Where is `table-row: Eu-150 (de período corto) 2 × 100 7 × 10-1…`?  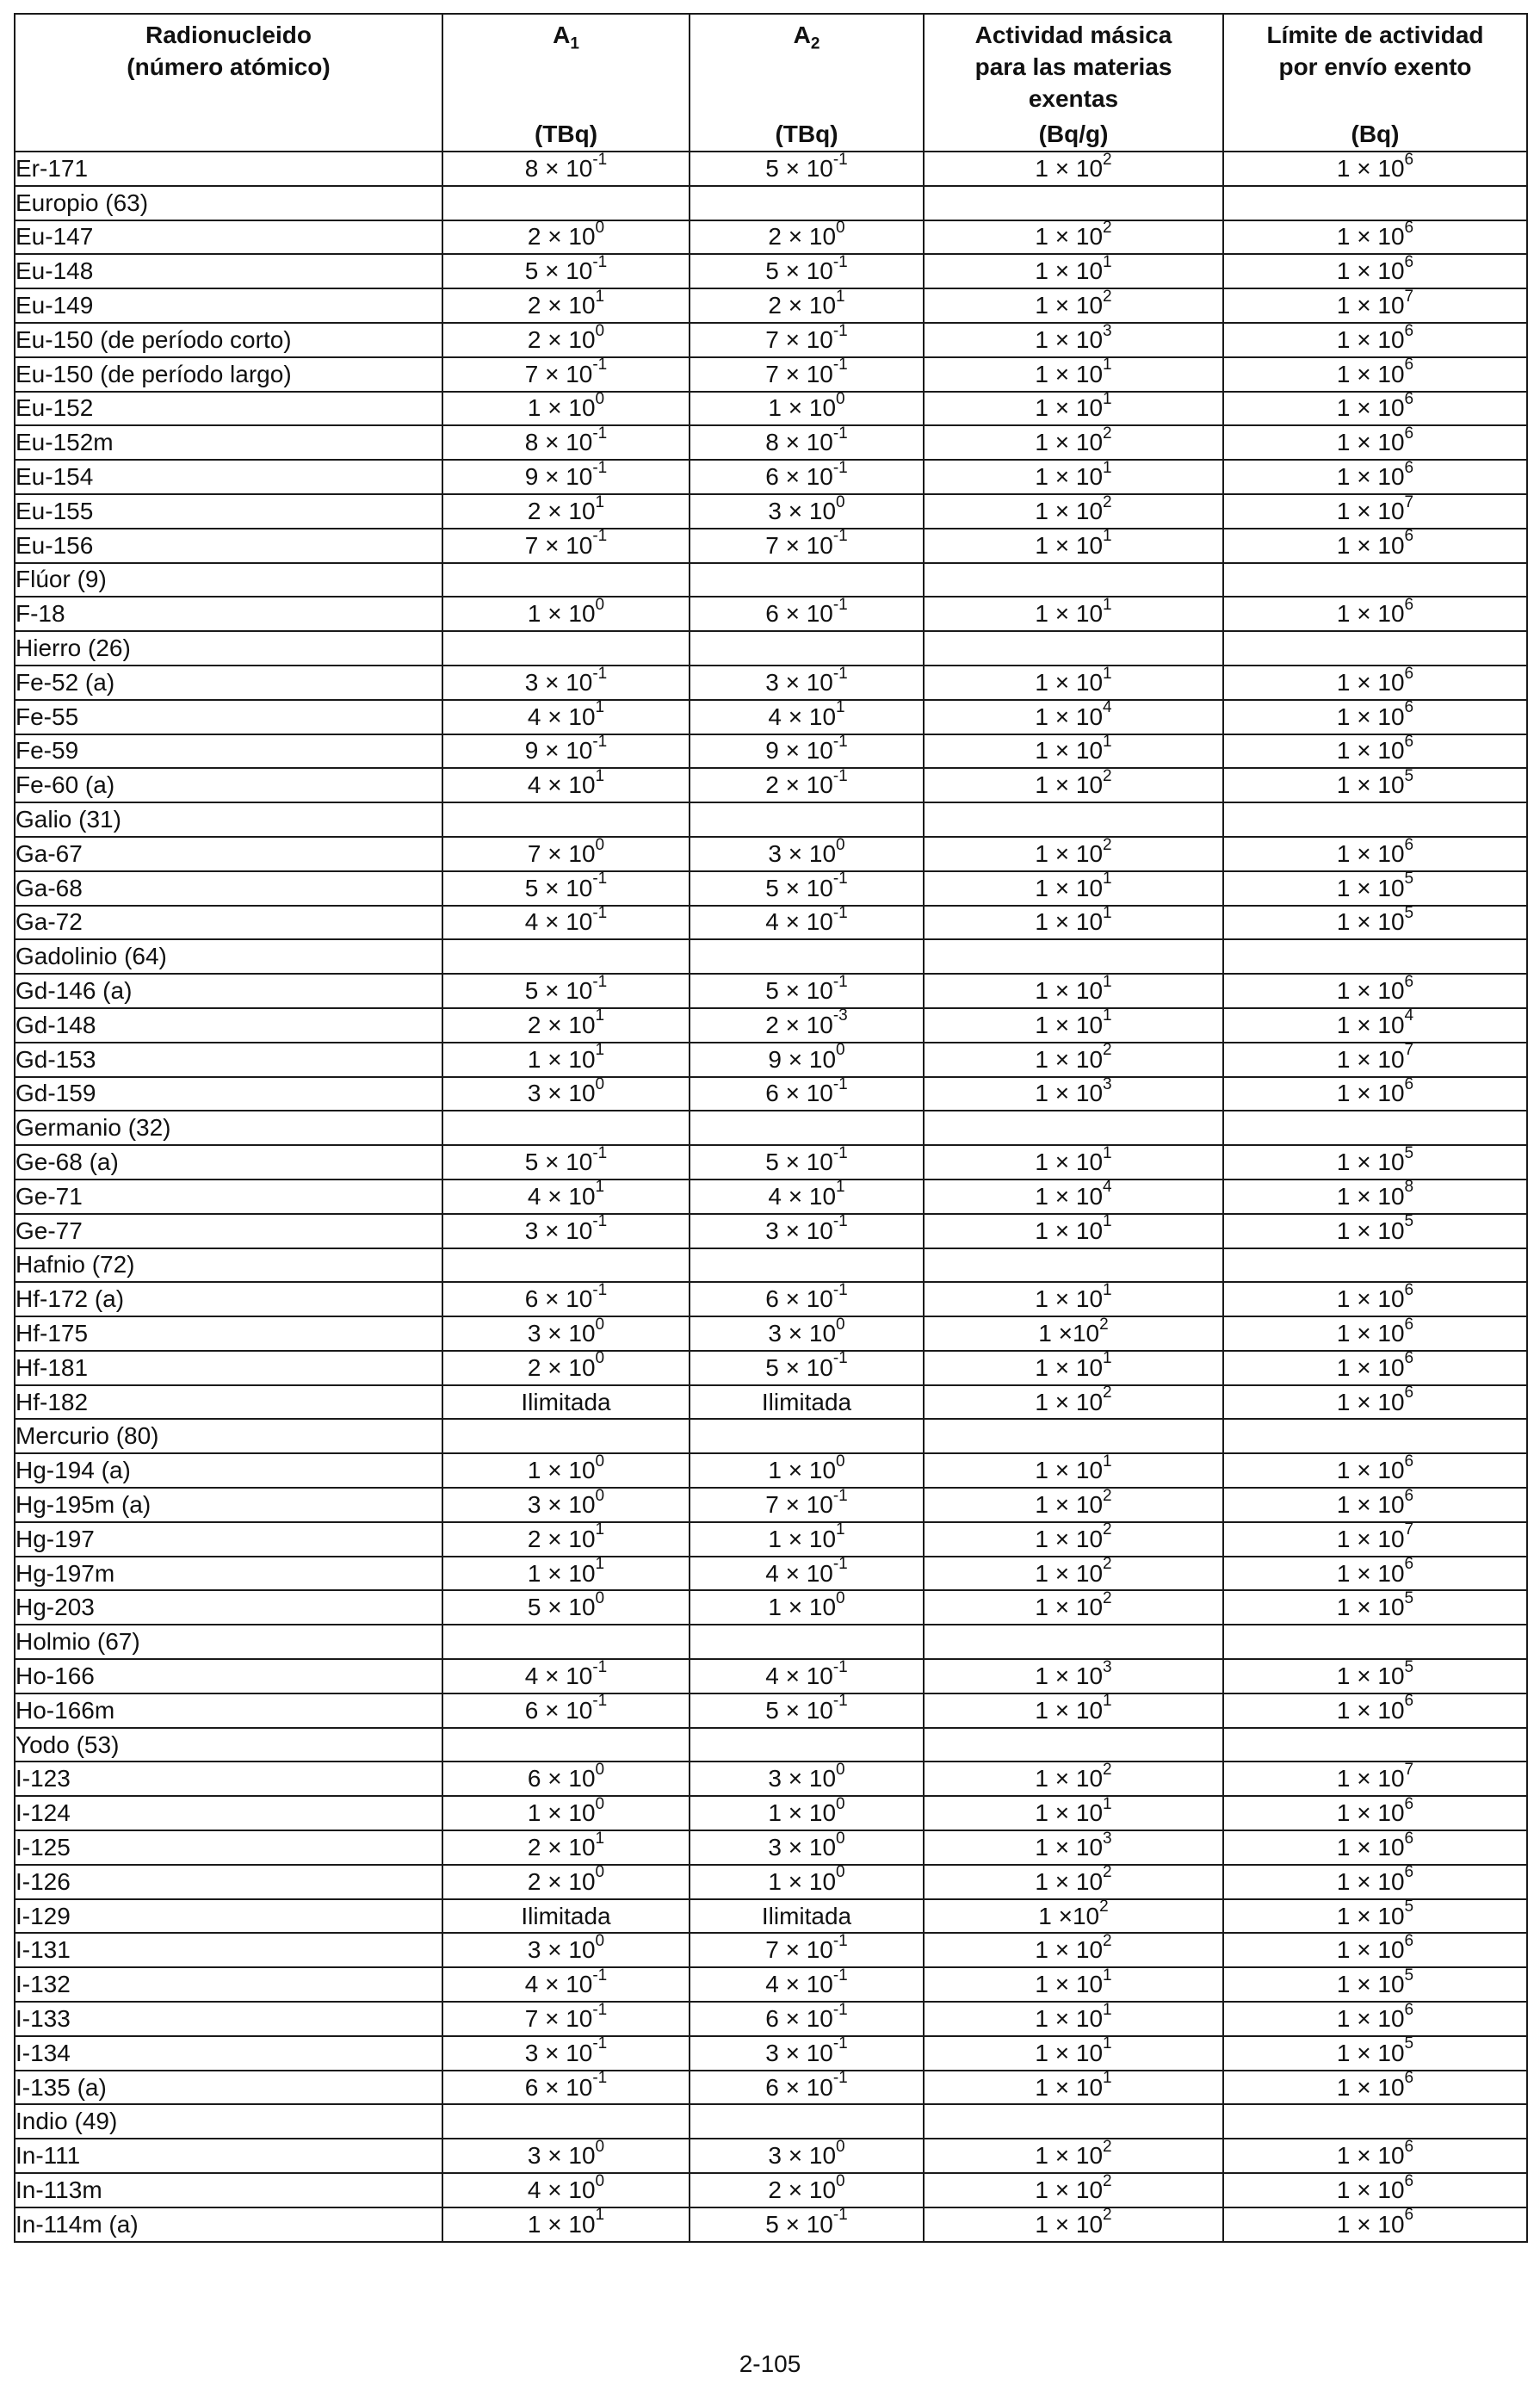
table-row: Eu-150 (de período corto) 2 × 100 7 × 10-1… is located at coordinates (771, 339).